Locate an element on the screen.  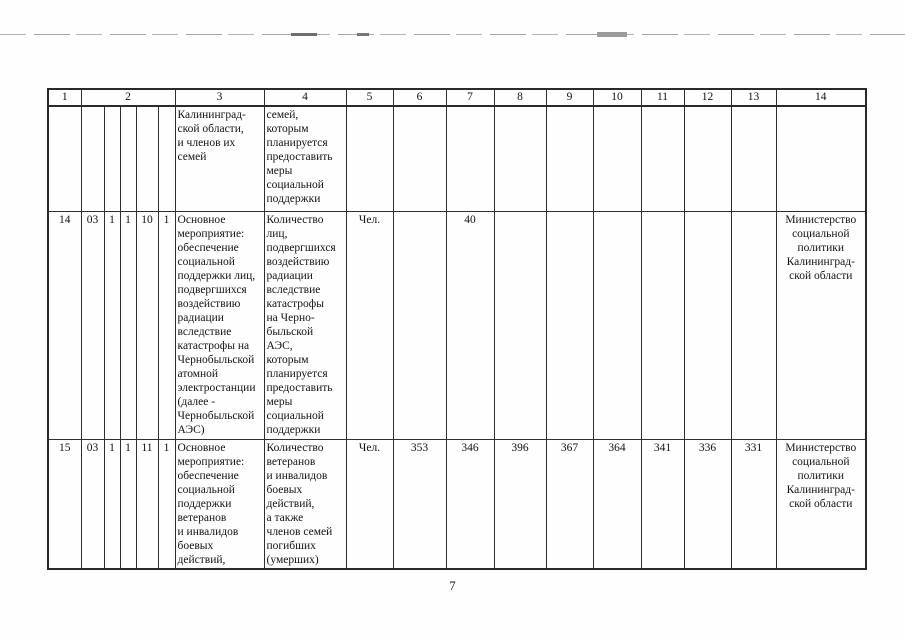
row-number-cell: 15 is located at coordinates (64, 503).